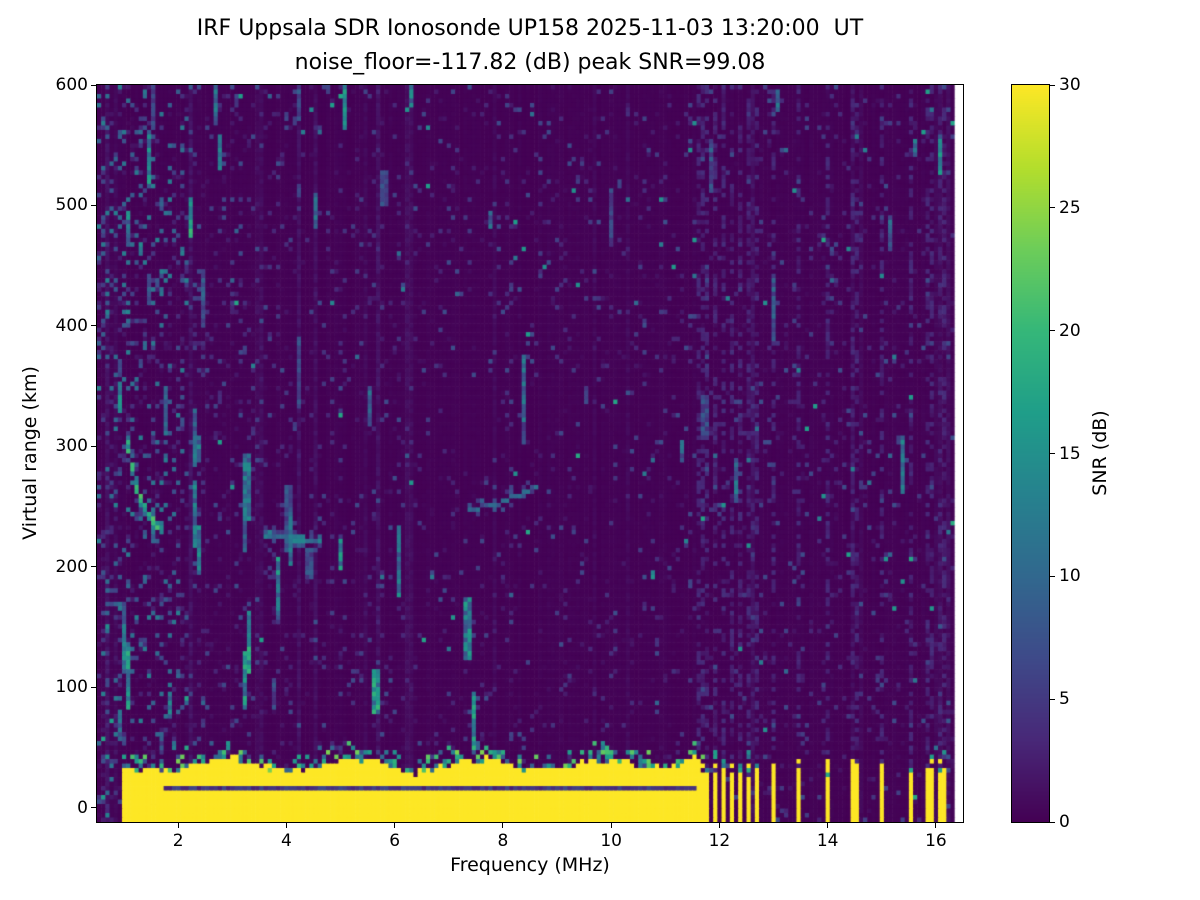 This screenshot has width=1200, height=900. I want to click on y-tick-label: 400, so click(71, 325).